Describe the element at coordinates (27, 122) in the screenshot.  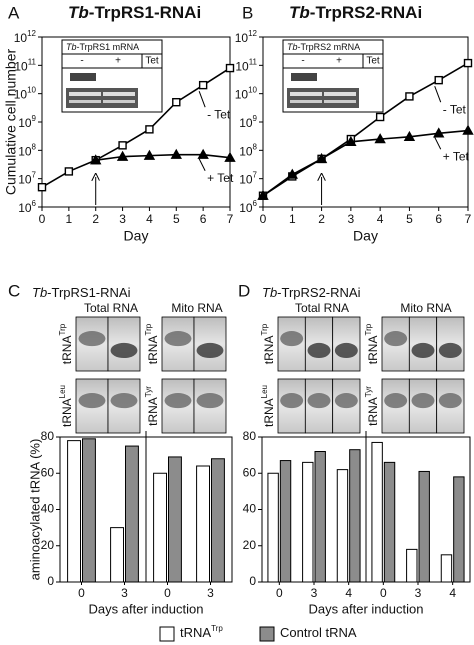
I see `y-tick-label: 10⁹` at that location.